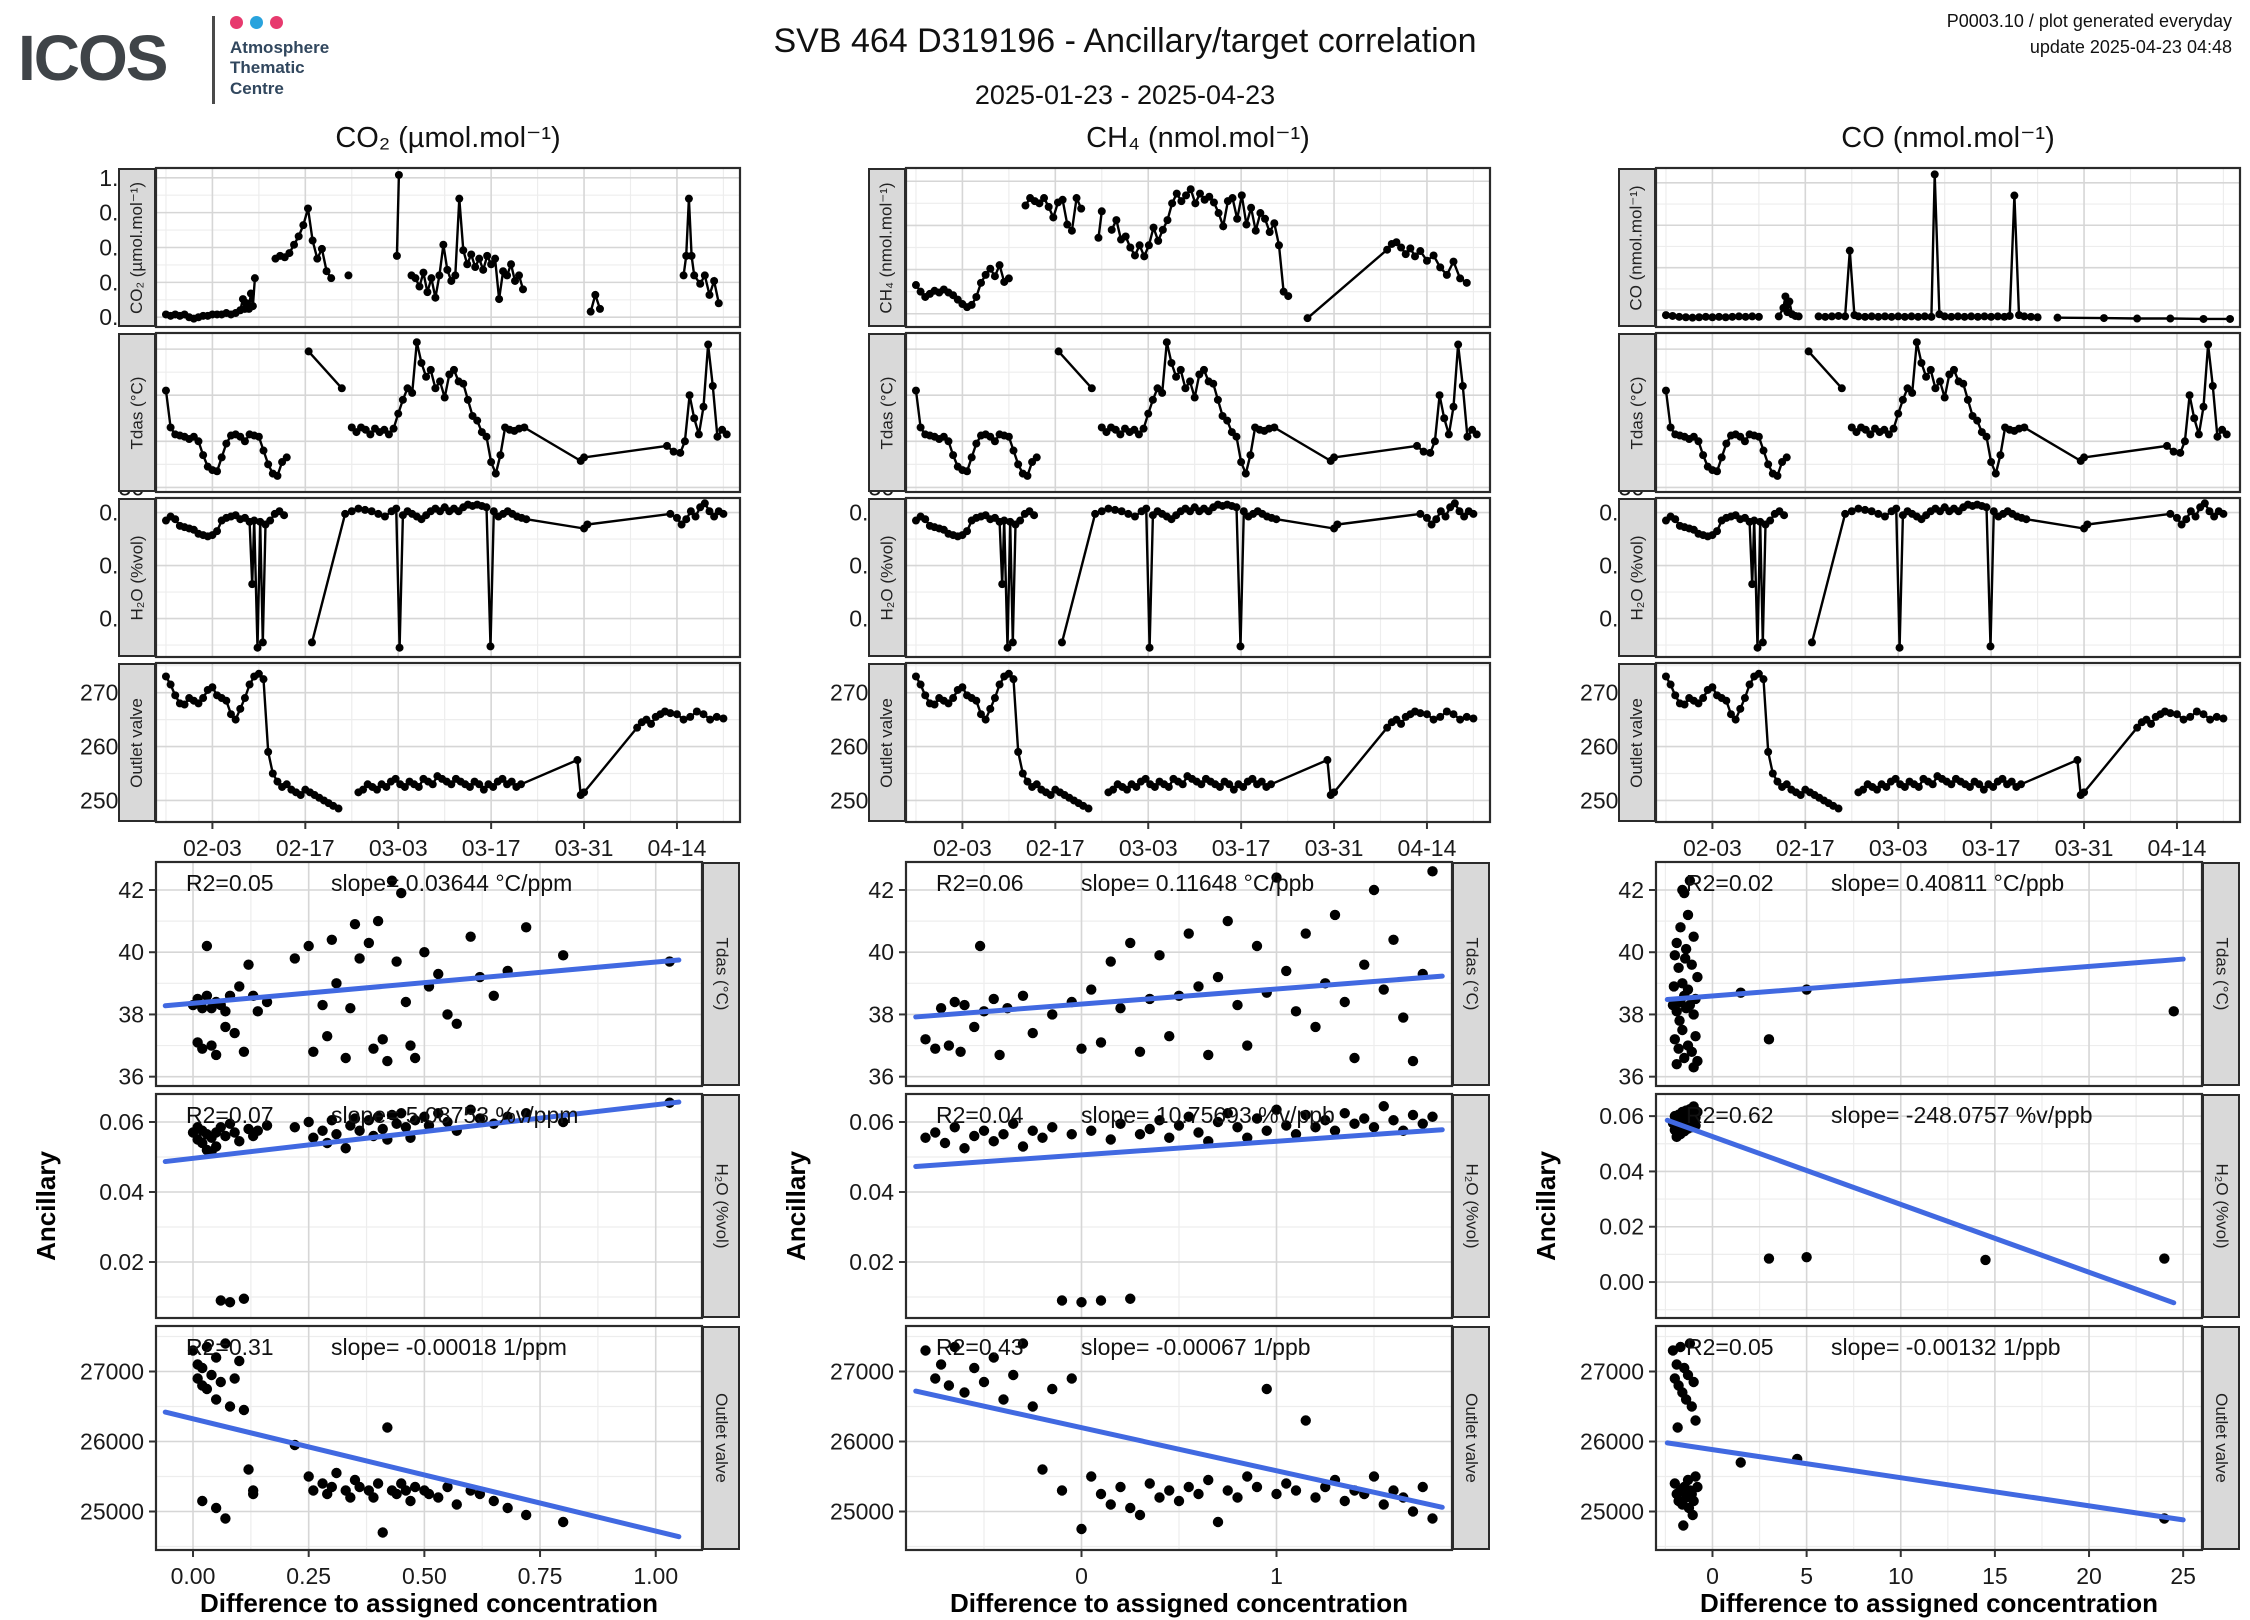 The height and width of the screenshot is (1620, 2250). What do you see at coordinates (256, 22) in the screenshot?
I see `logo-dot-blue-icon` at bounding box center [256, 22].